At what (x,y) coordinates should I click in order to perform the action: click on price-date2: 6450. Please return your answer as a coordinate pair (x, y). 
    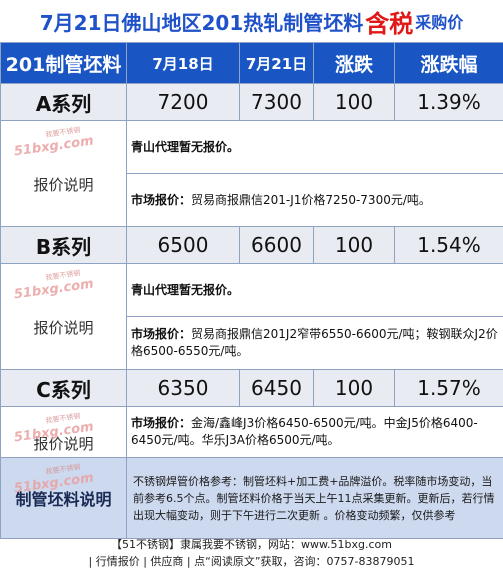
    Looking at the image, I should click on (276, 388).